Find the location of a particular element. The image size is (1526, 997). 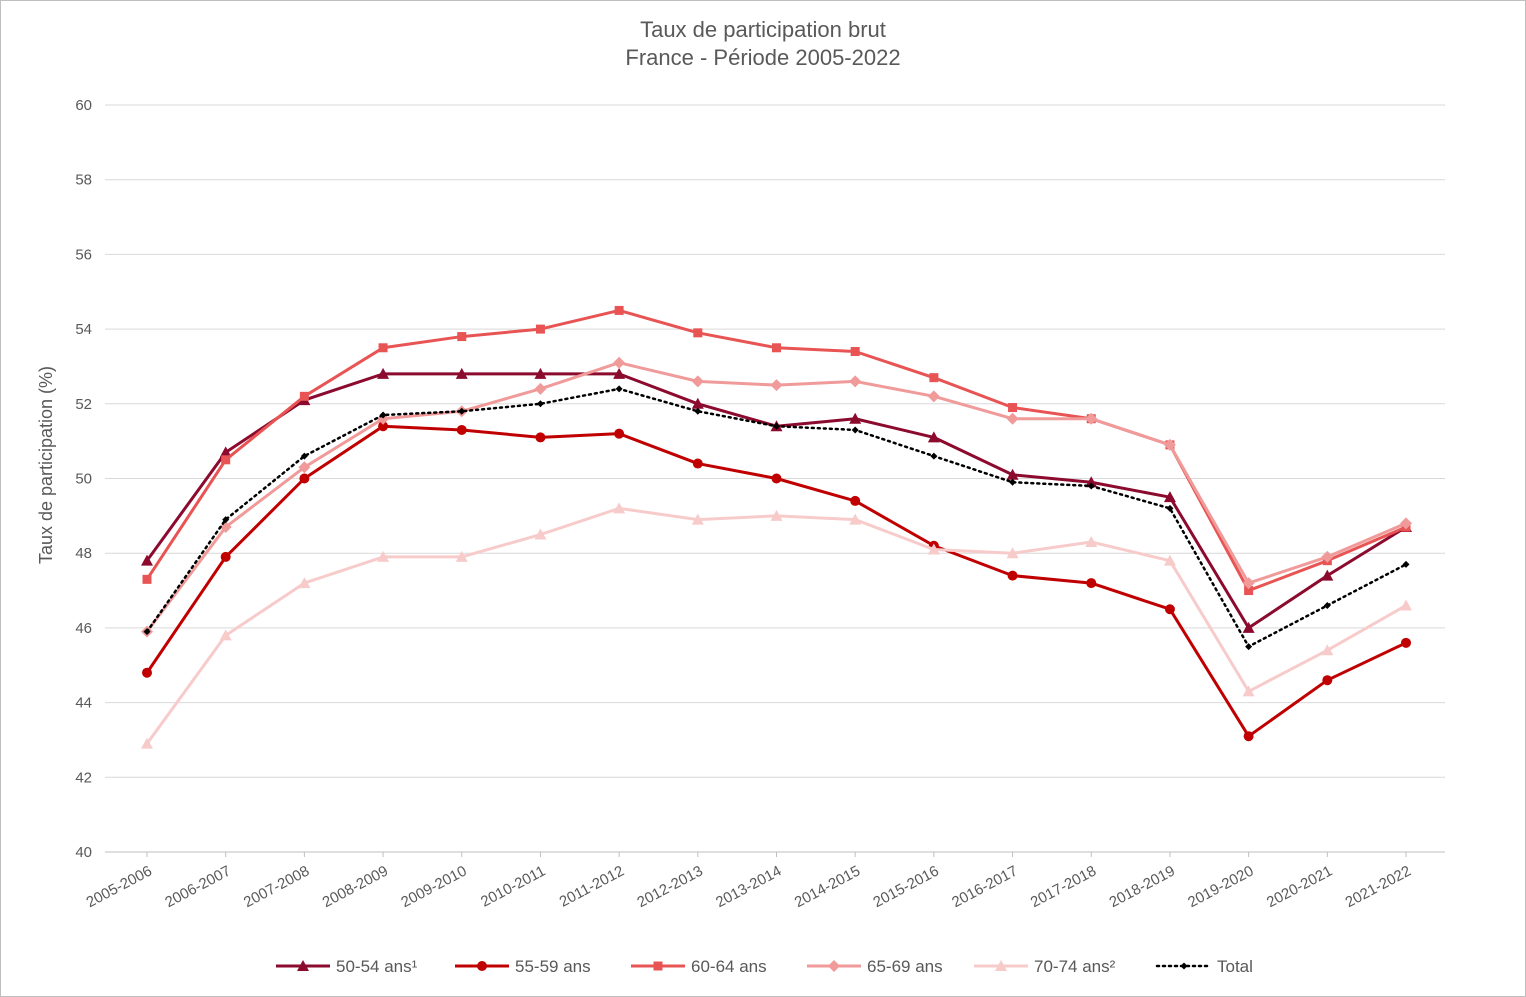

x-tick-label: 2020-2021 is located at coordinates (1299, 887).